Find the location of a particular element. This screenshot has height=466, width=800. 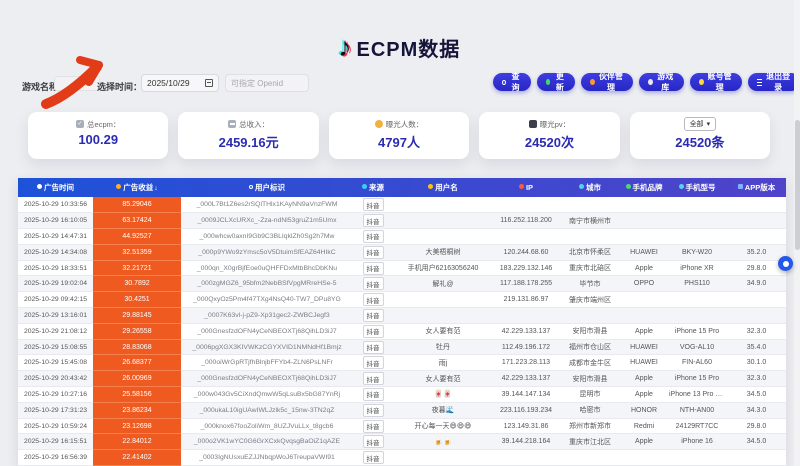

cell-model: PHS110 is located at coordinates (697, 284).